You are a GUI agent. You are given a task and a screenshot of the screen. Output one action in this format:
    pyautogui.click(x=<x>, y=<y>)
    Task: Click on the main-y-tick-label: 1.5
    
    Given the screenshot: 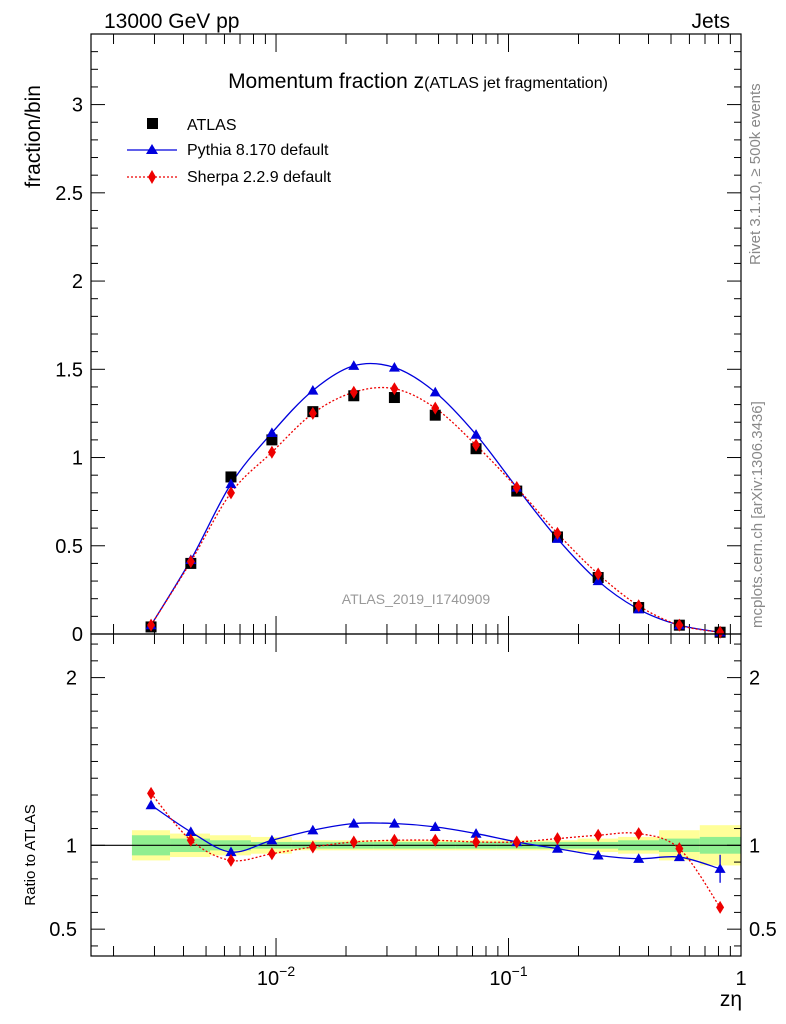 What is the action you would take?
    pyautogui.click(x=69, y=370)
    